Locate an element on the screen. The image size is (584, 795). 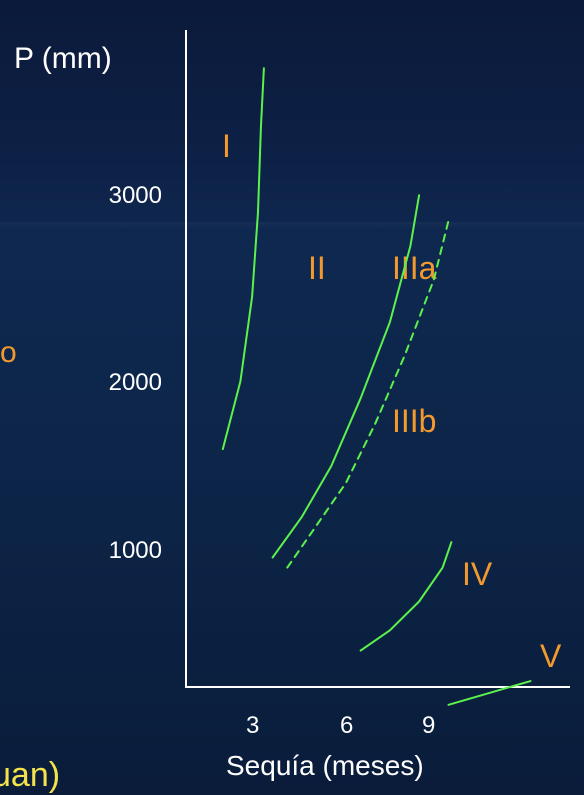
y-axis-label: P (mm) is located at coordinates (63, 58).